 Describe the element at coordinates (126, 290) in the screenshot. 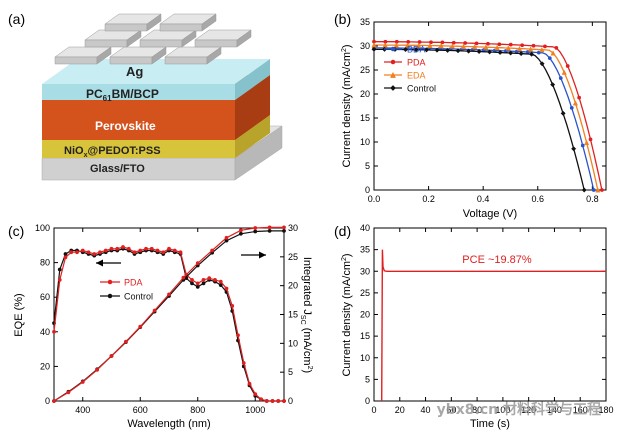

I see `eqe-legend: PDA Control` at that location.